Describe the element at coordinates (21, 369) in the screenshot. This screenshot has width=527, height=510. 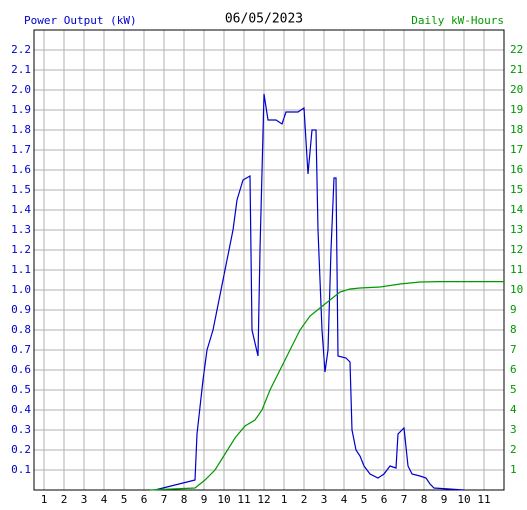
I see `y-tick-label: 0.6` at that location.